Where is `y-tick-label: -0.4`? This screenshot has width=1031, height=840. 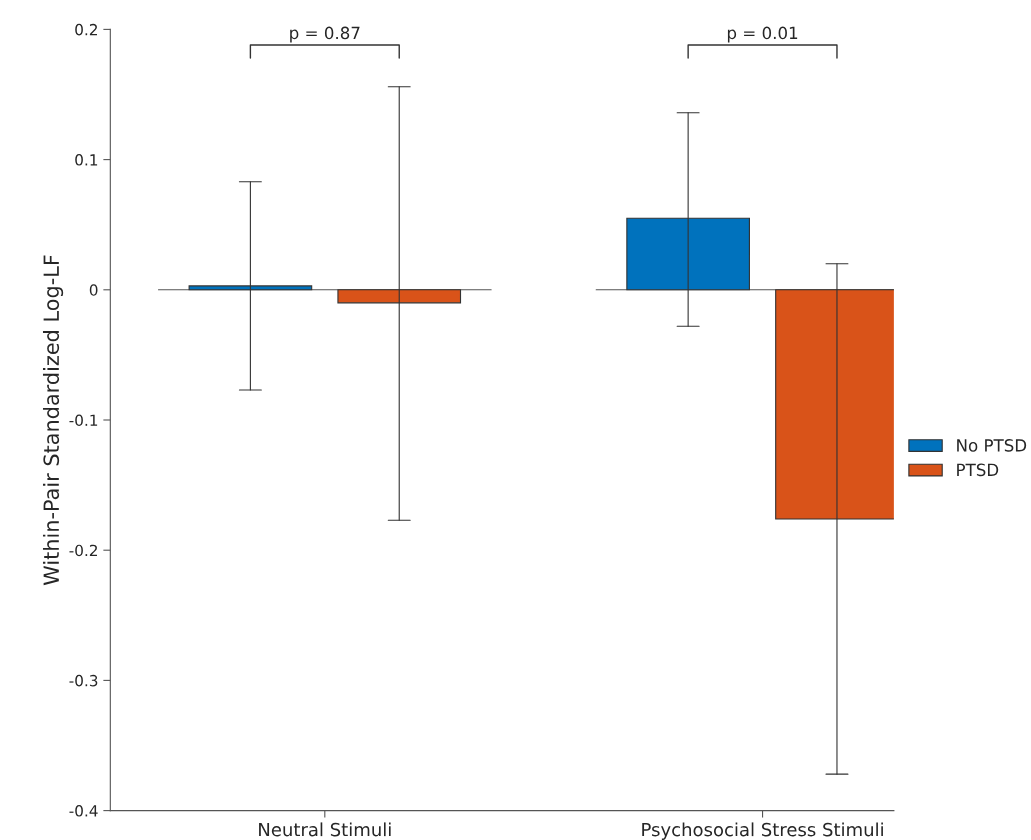
y-tick-label: -0.4 is located at coordinates (83, 811).